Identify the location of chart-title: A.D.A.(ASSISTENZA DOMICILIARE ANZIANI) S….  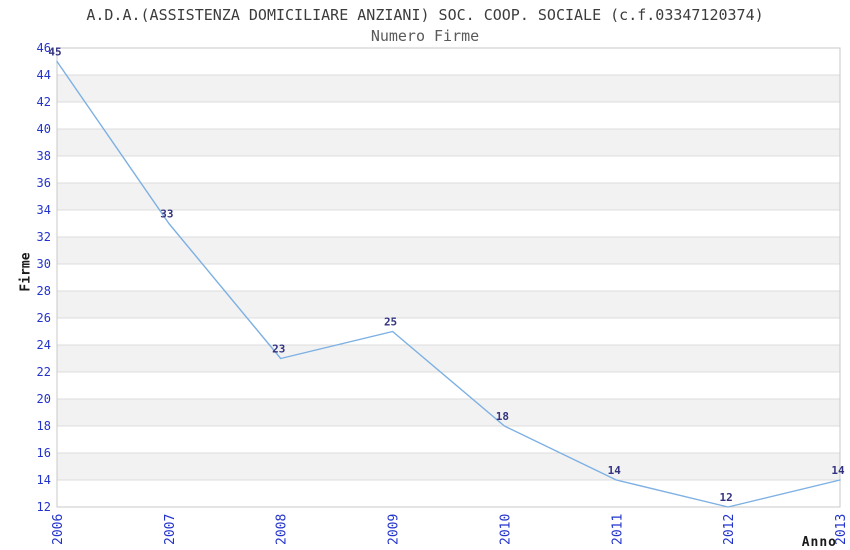
(425, 15).